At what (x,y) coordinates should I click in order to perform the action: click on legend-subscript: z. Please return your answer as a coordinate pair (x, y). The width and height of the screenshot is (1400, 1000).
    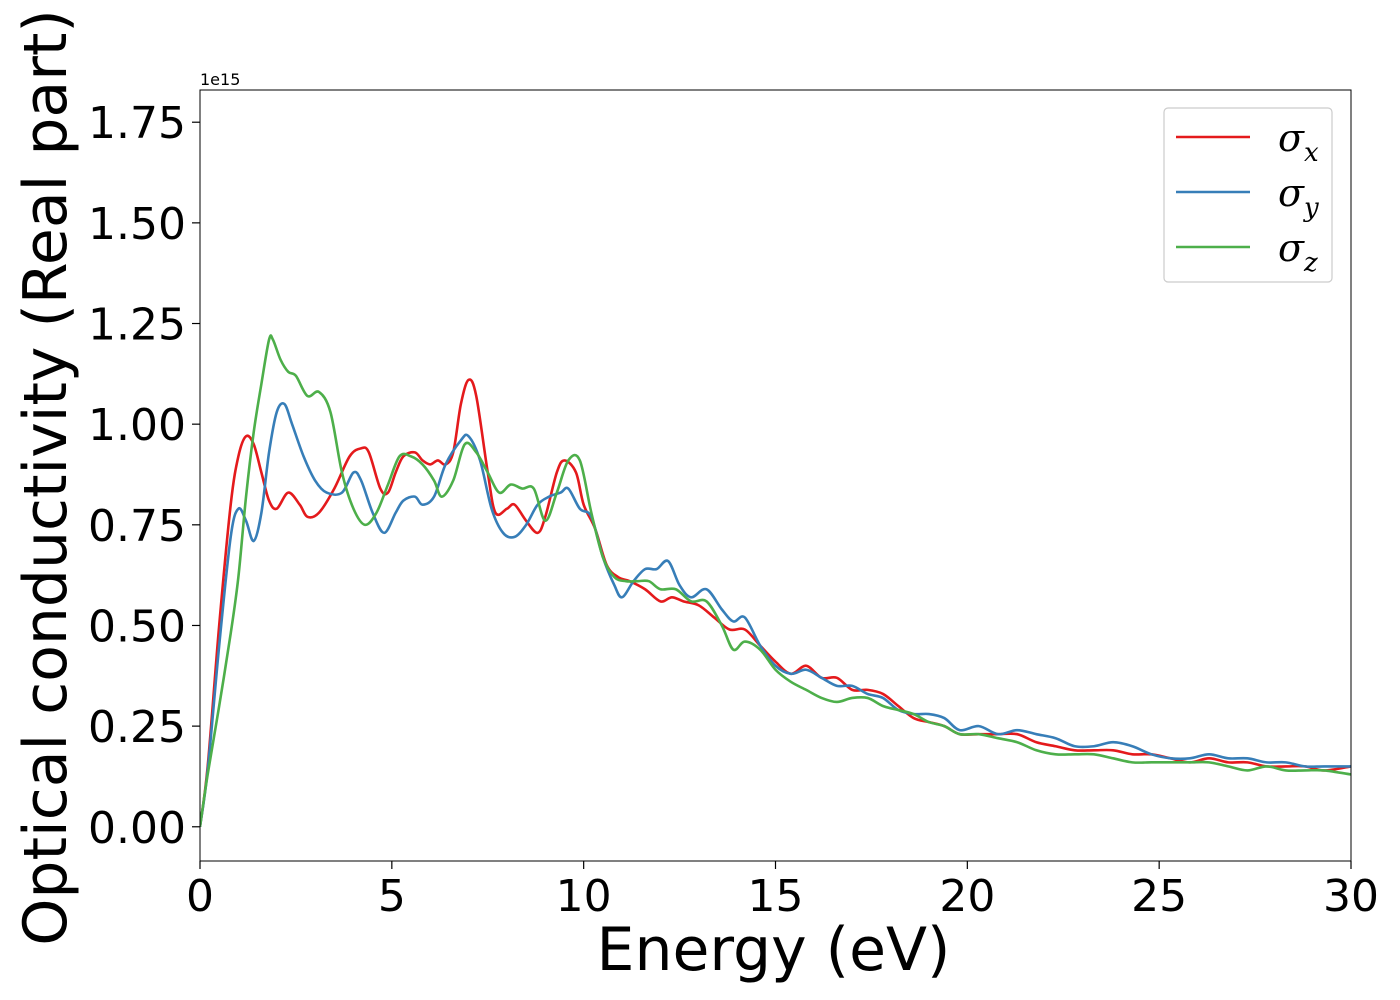
    Looking at the image, I should click on (1310, 263).